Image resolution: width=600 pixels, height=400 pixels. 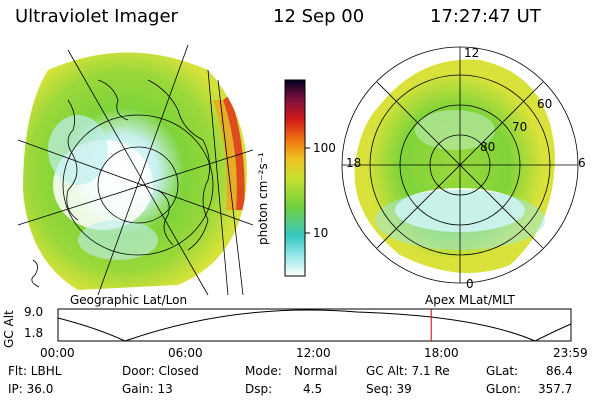 I want to click on colorbar-tick-100: 100, so click(x=324, y=148).